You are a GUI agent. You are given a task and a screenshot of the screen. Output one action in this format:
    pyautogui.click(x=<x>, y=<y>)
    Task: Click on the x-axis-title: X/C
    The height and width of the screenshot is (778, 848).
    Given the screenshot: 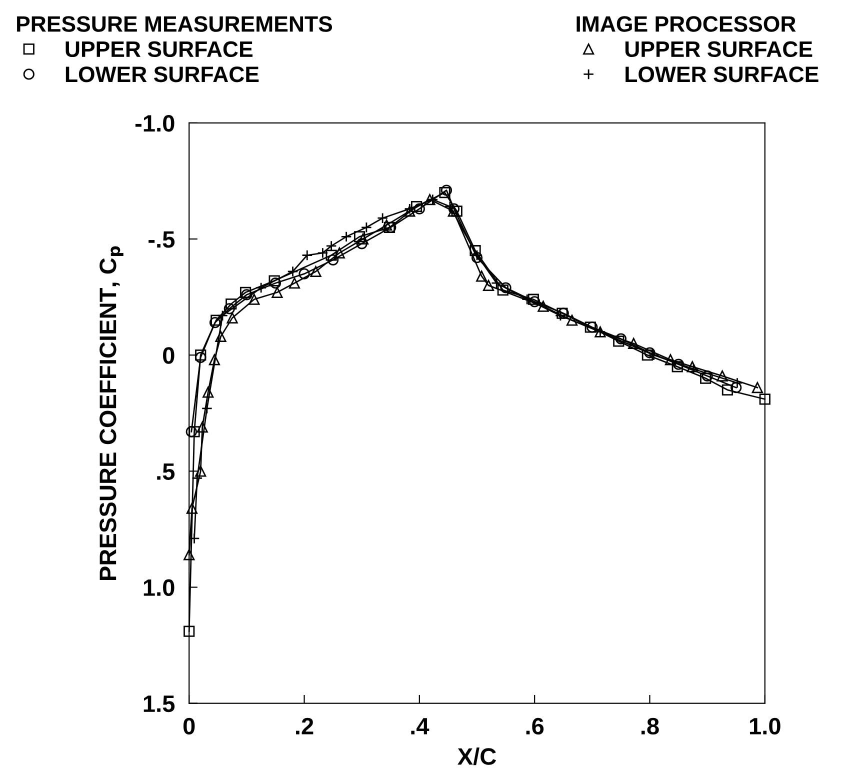 What is the action you would take?
    pyautogui.click(x=477, y=757)
    